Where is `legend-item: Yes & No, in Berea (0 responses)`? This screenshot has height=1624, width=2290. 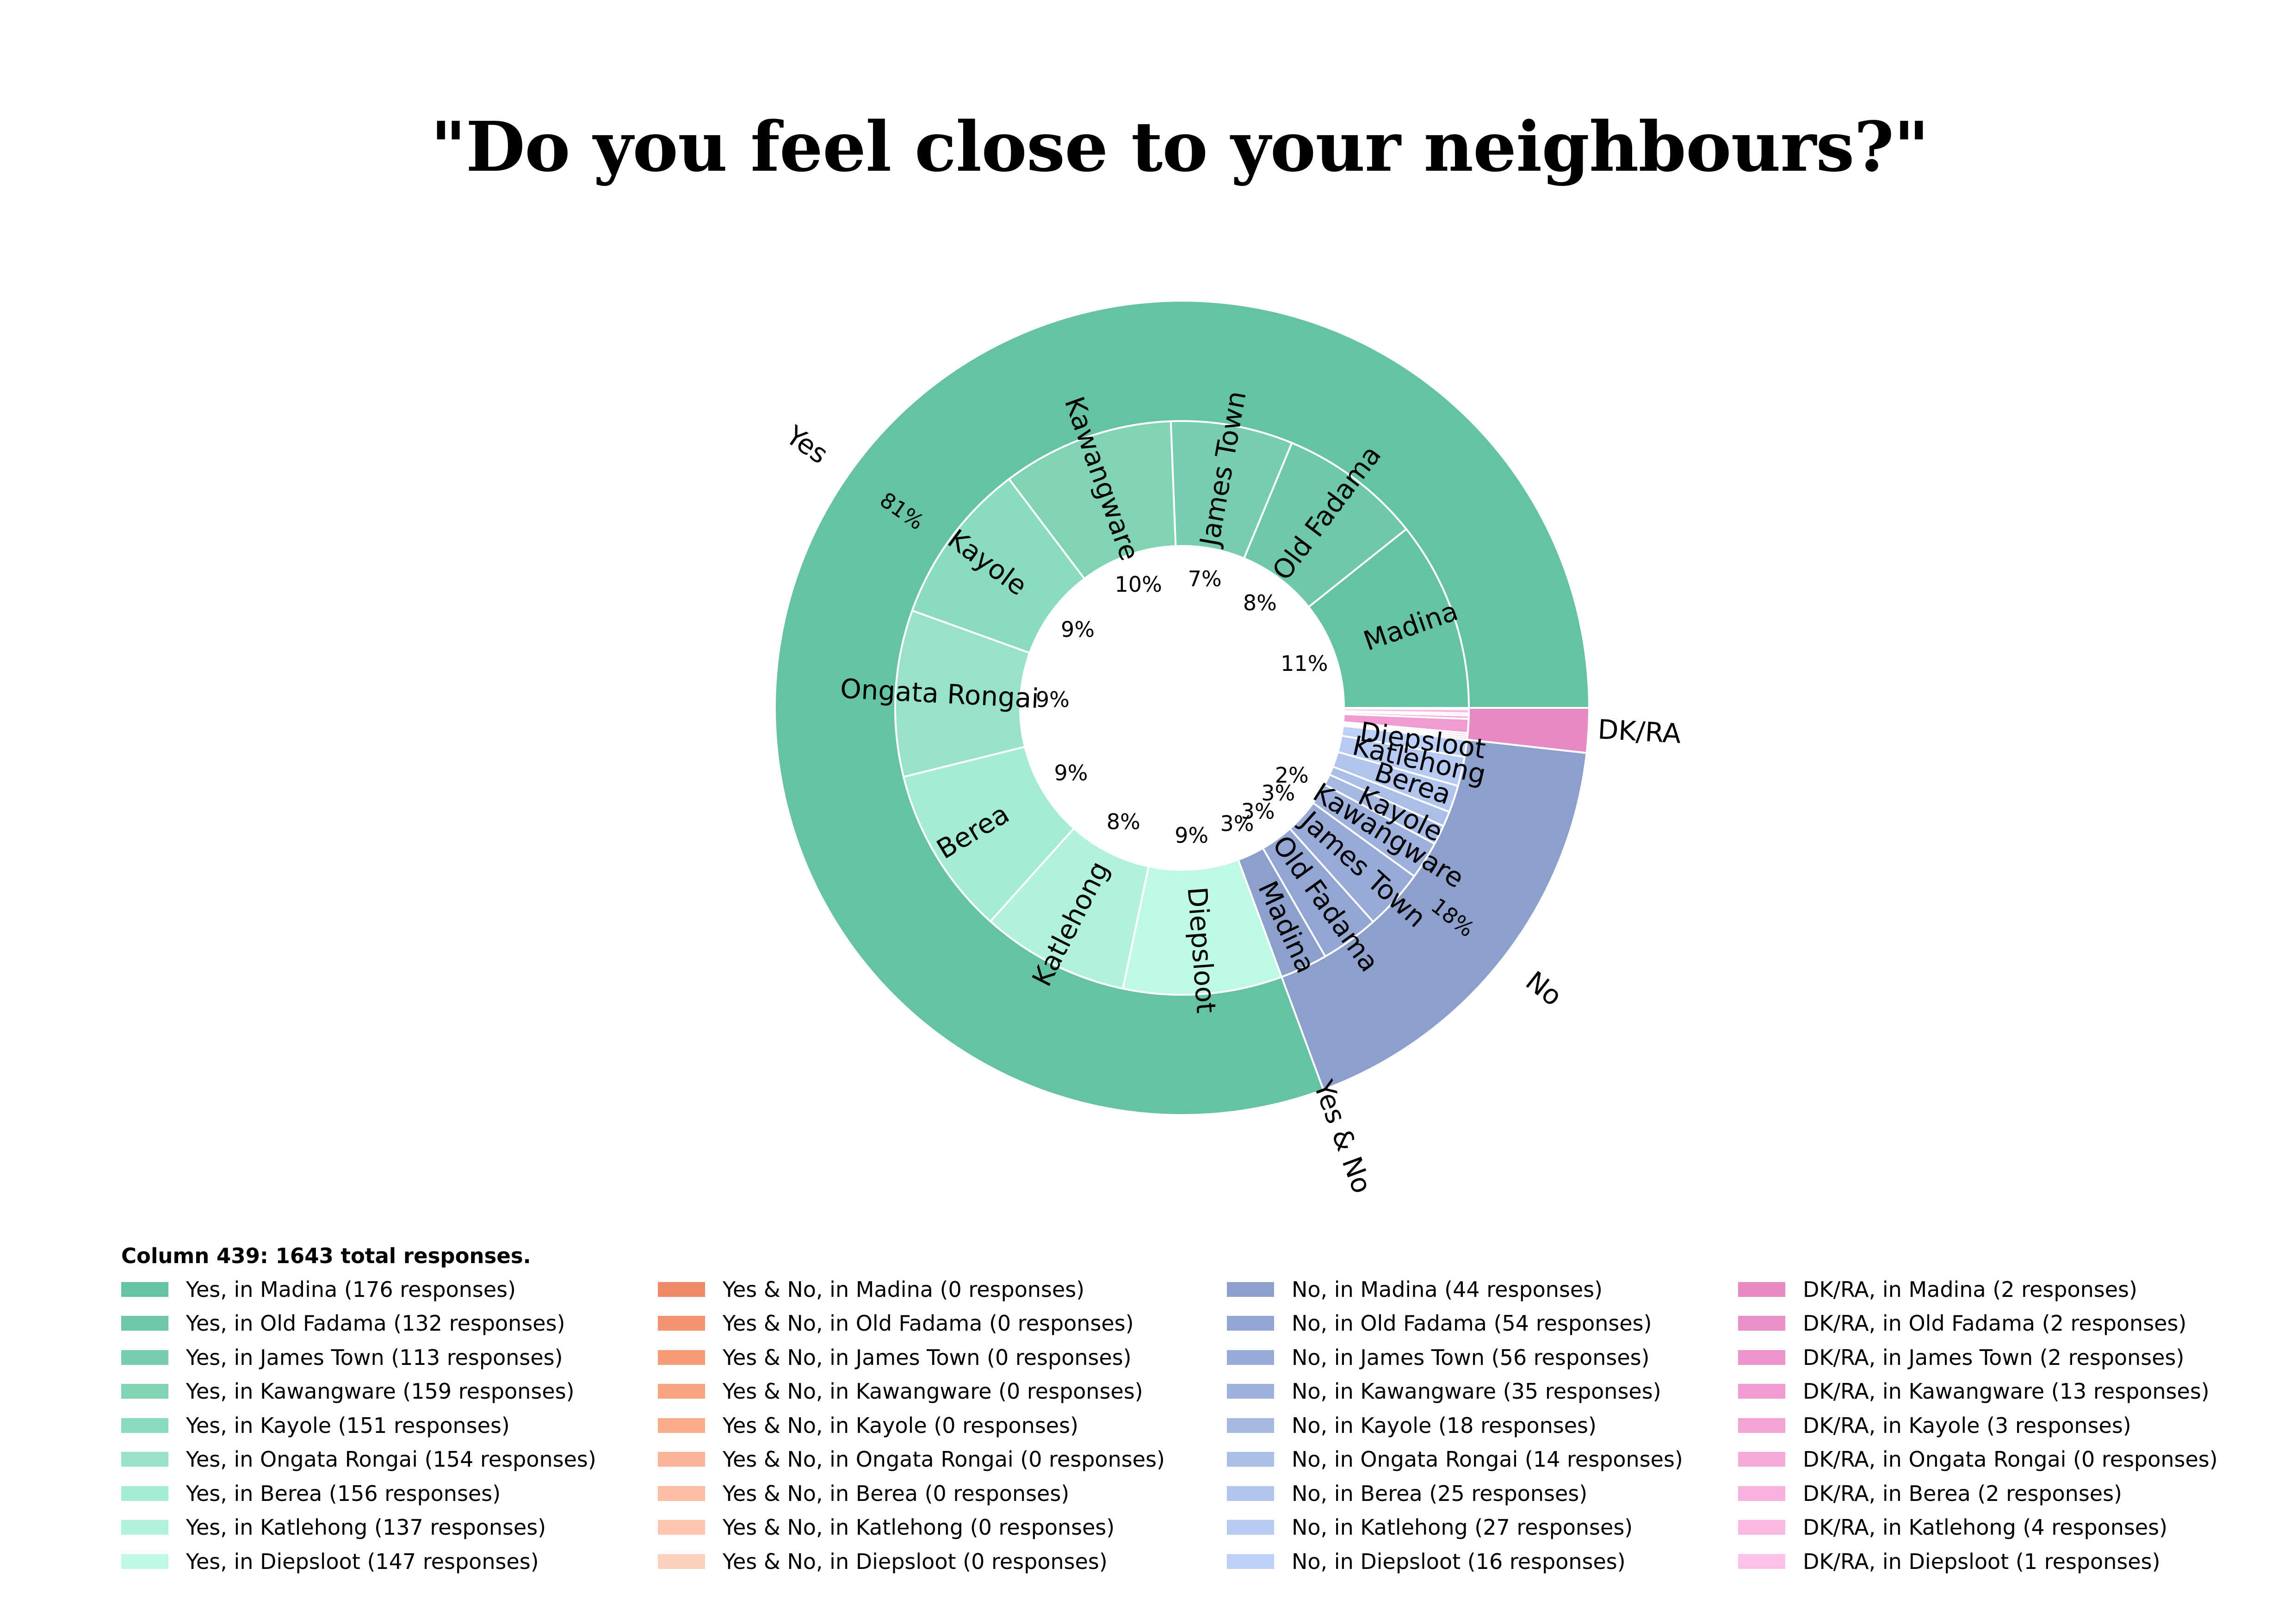
legend-item: Yes & No, in Berea (0 responses) is located at coordinates (931, 1493).